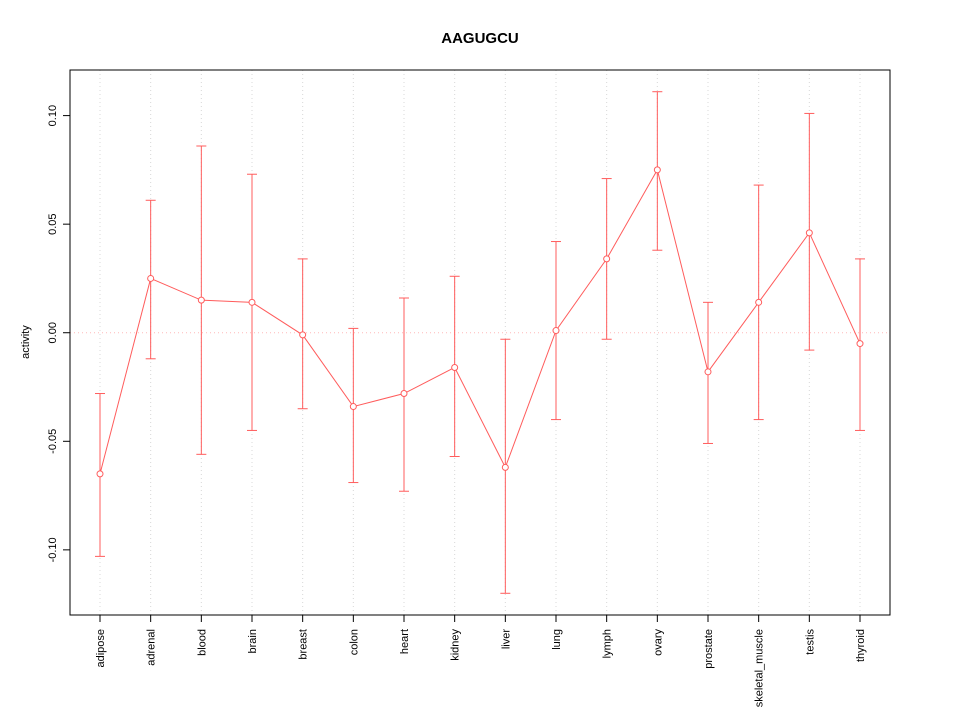 The width and height of the screenshot is (960, 720). What do you see at coordinates (53, 223) in the screenshot?
I see `y-tick-label: 0.05` at bounding box center [53, 223].